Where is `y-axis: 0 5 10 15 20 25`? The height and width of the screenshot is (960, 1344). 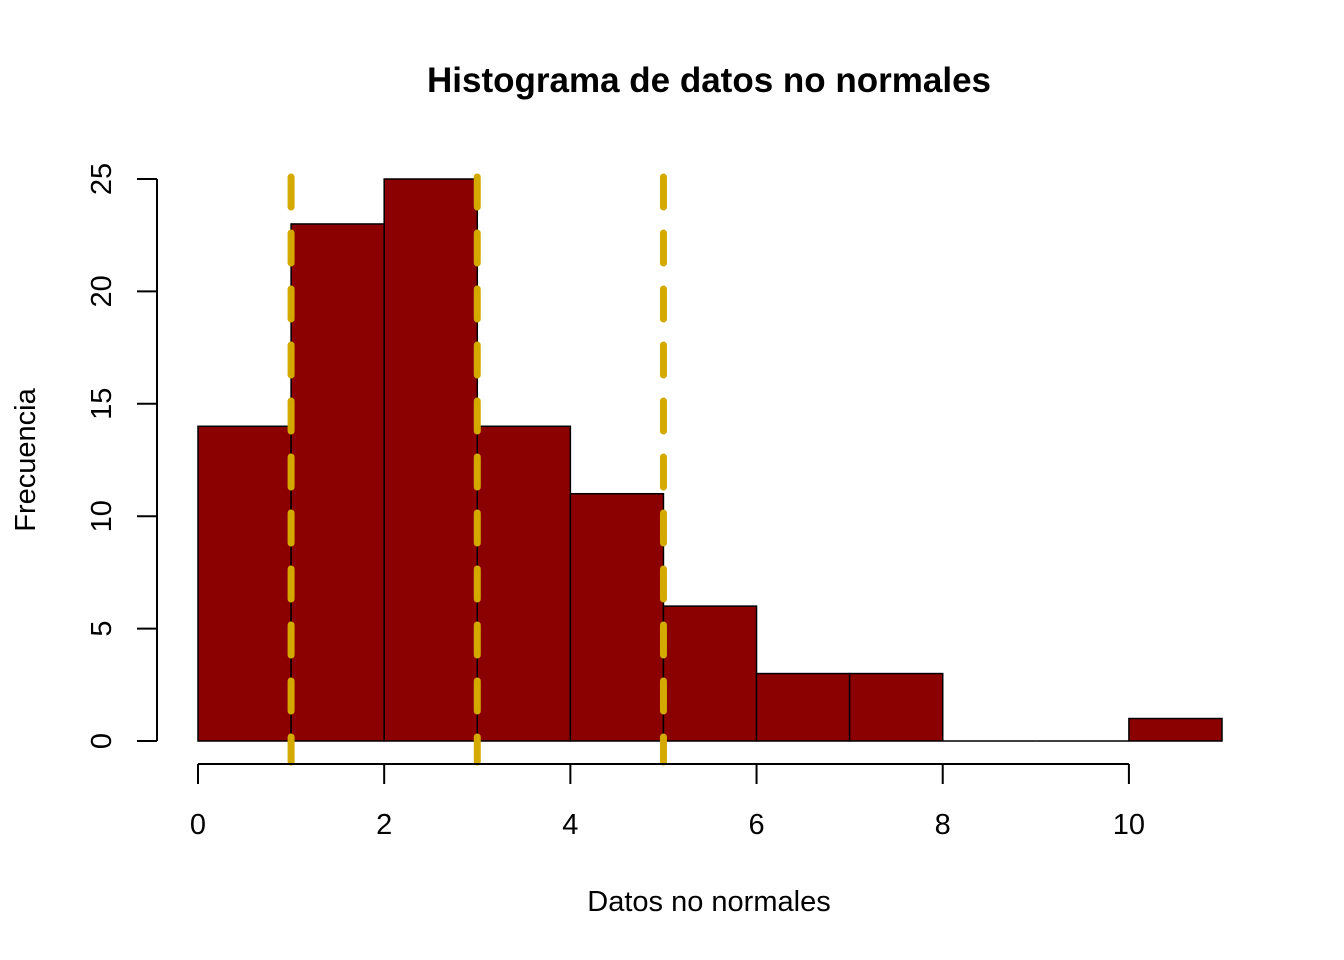
y-axis: 0 5 10 15 20 25 is located at coordinates (122, 456).